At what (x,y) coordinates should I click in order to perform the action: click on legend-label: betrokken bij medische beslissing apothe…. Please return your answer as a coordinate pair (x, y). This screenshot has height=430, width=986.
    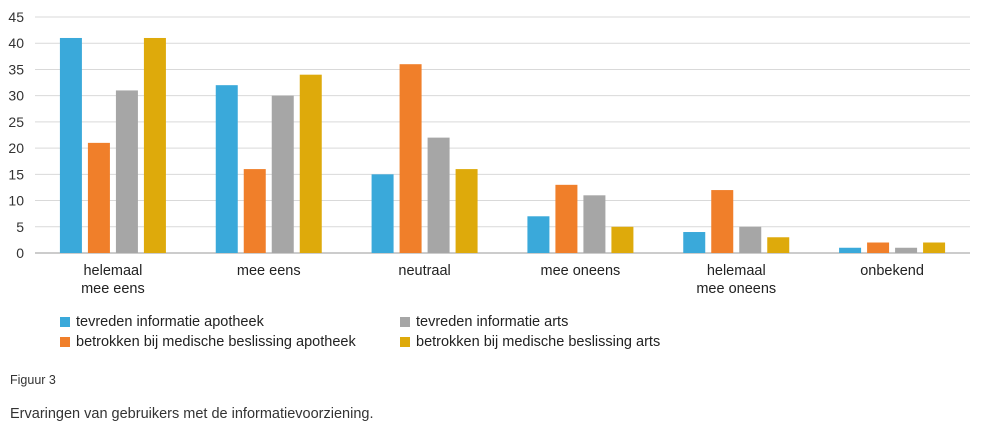
    Looking at the image, I should click on (216, 342).